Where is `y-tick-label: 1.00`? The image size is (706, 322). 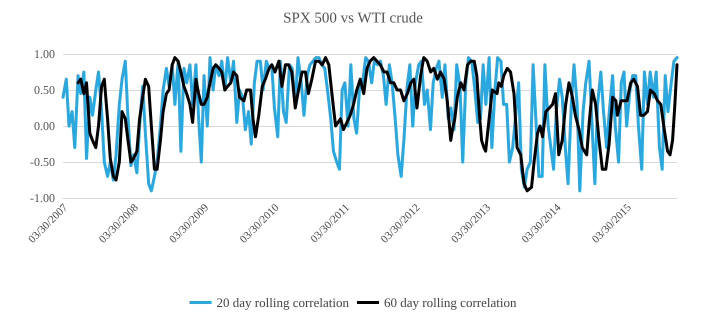
y-tick-label: 1.00 is located at coordinates (44, 54).